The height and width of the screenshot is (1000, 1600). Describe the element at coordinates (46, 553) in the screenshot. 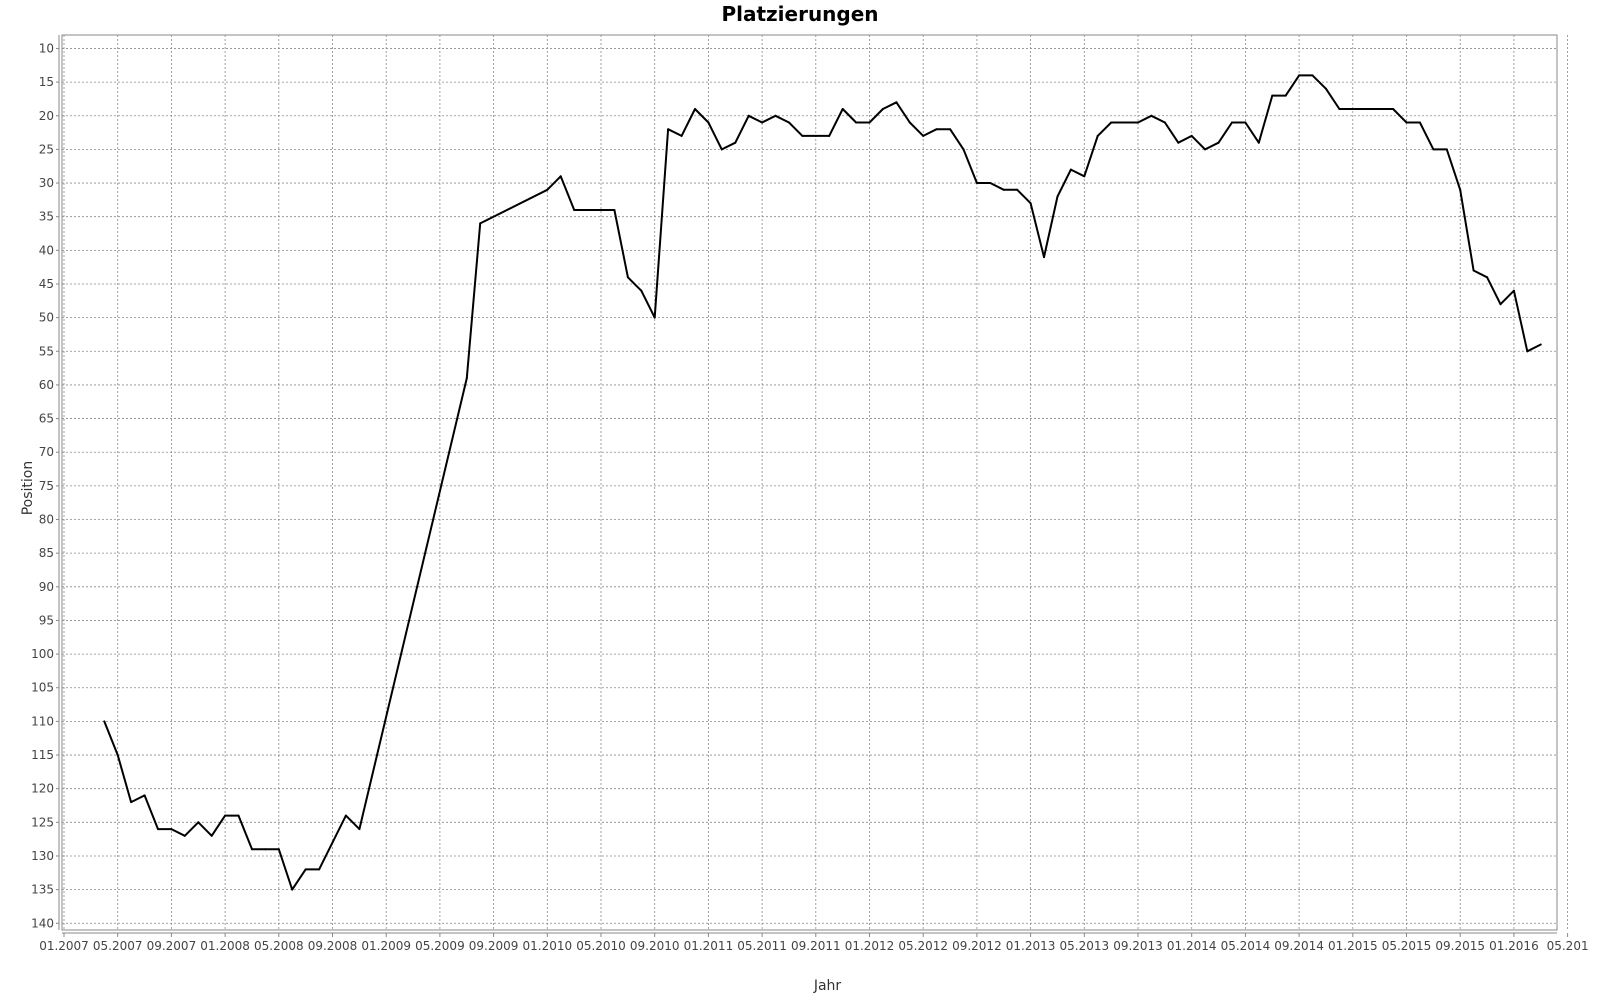

I see `y-tick-label: 85` at that location.